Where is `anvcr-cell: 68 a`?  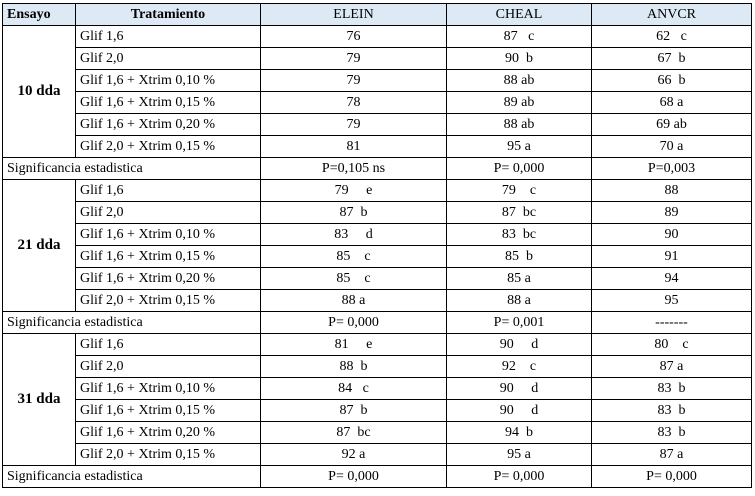 anvcr-cell: 68 a is located at coordinates (671, 102).